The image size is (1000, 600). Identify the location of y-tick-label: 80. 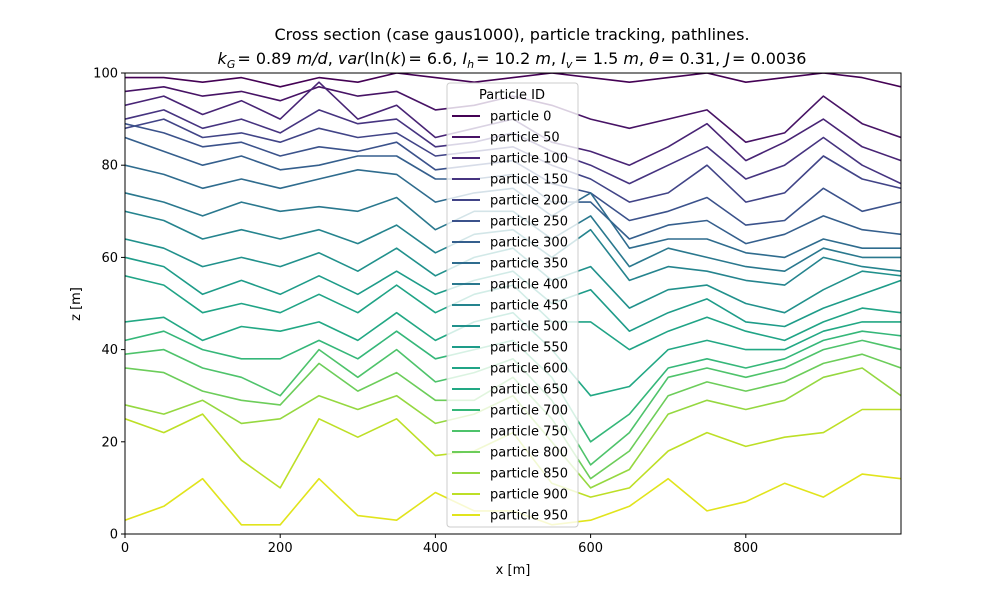
(109, 166).